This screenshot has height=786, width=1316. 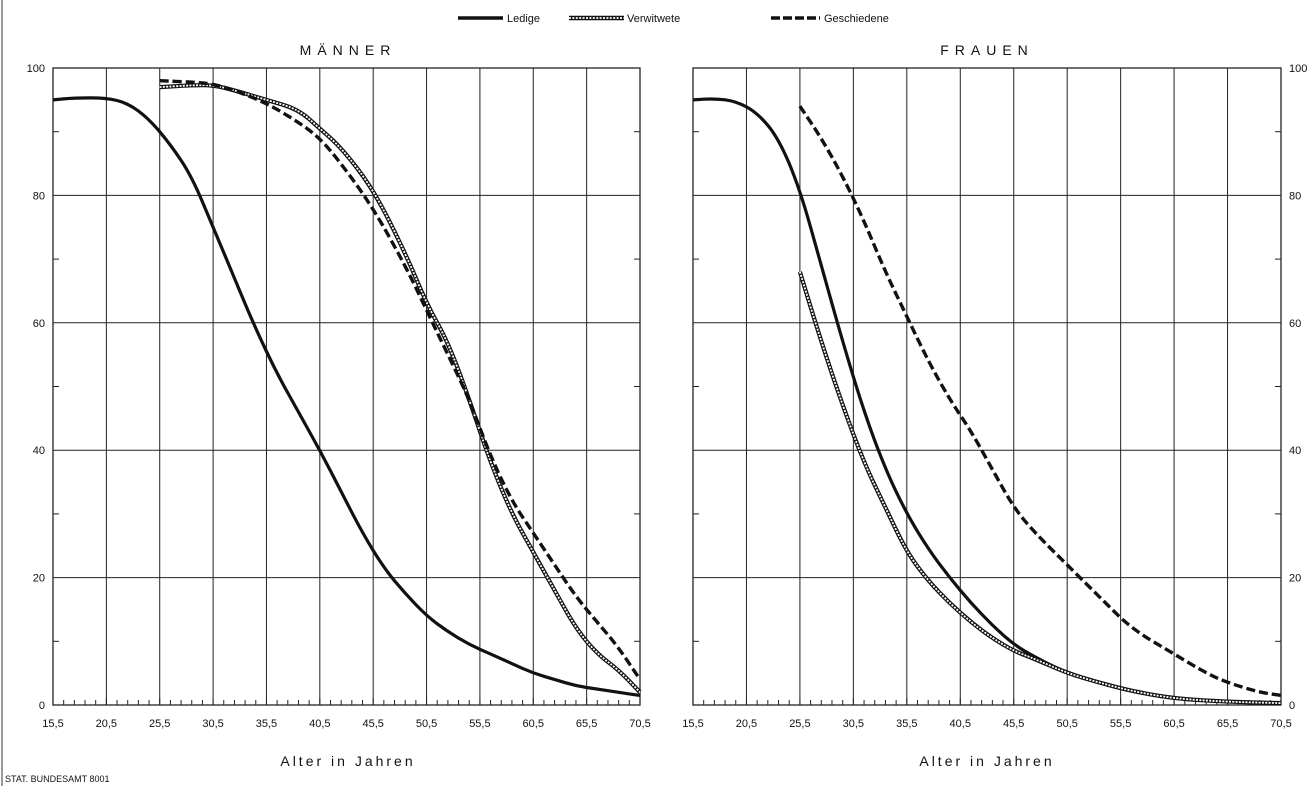 What do you see at coordinates (987, 50) in the screenshot?
I see `panel-title-frauen: FRAUEN` at bounding box center [987, 50].